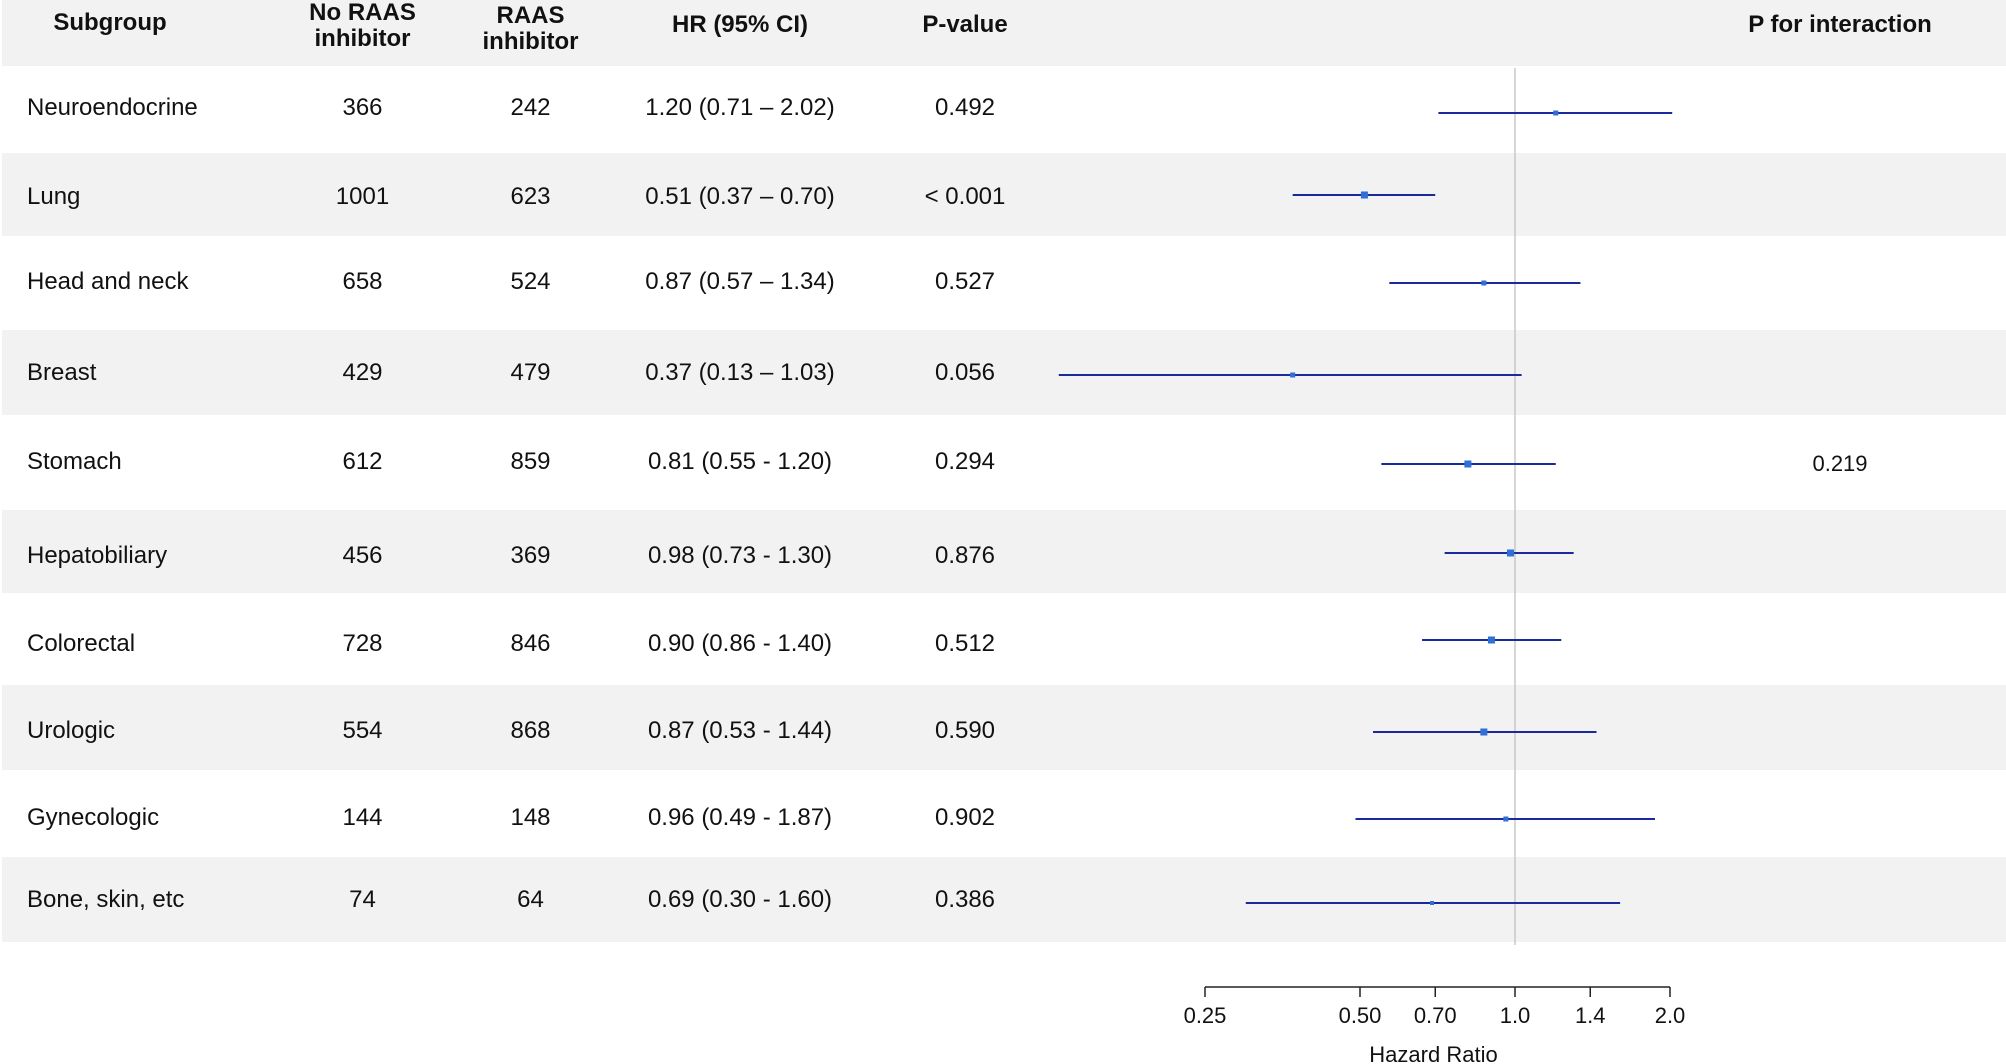  I want to click on hr-ci-text: 0.96 (0.49 - 1.87), so click(740, 817).